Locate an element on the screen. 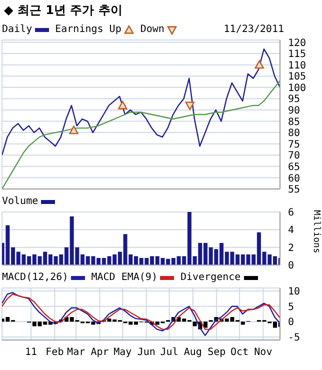  text: 11/23/2011 is located at coordinates (254, 30).